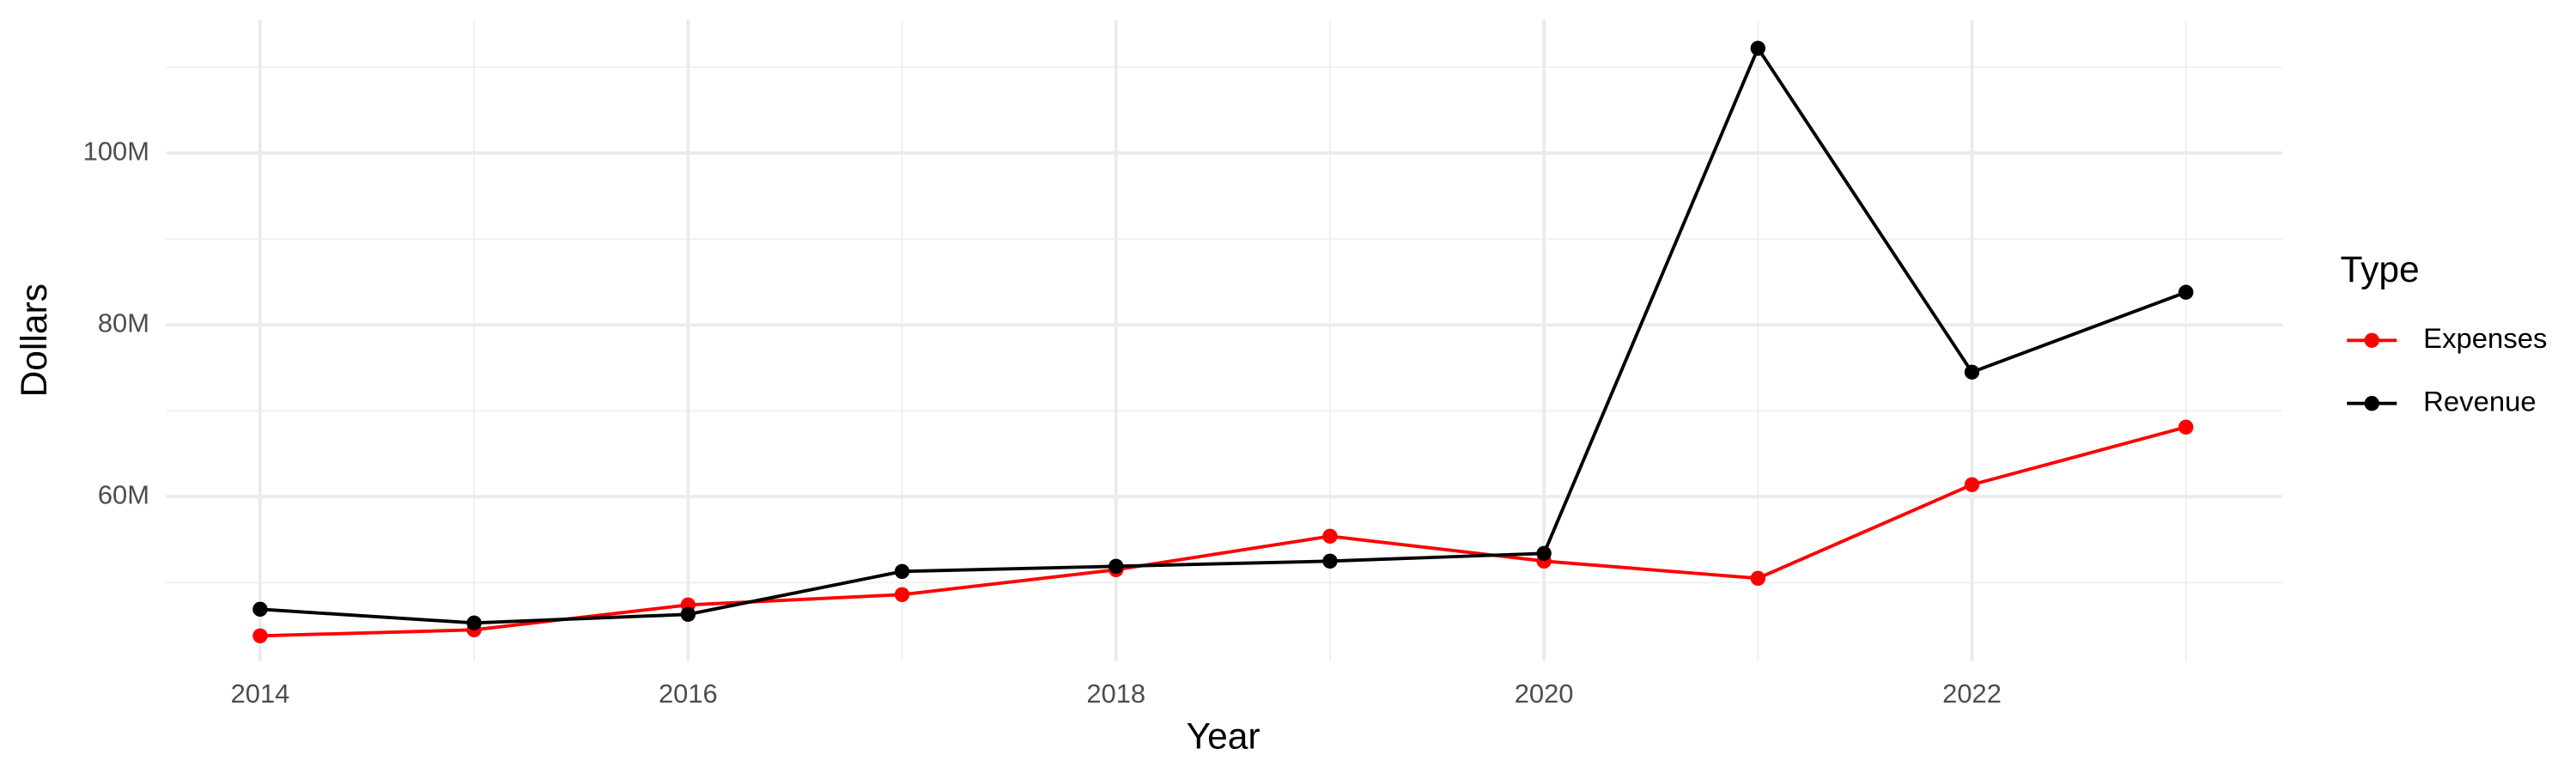  What do you see at coordinates (123, 322) in the screenshot?
I see `y-tick-label: 80M` at bounding box center [123, 322].